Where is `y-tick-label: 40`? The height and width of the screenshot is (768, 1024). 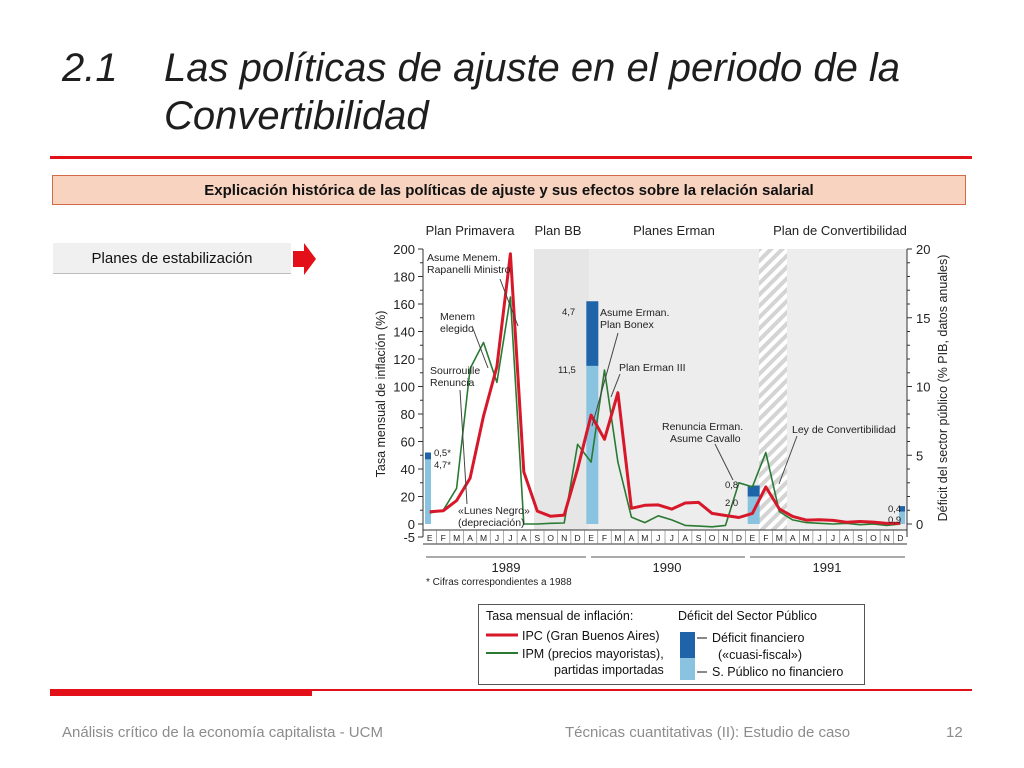 y-tick-label: 40 is located at coordinates (408, 469).